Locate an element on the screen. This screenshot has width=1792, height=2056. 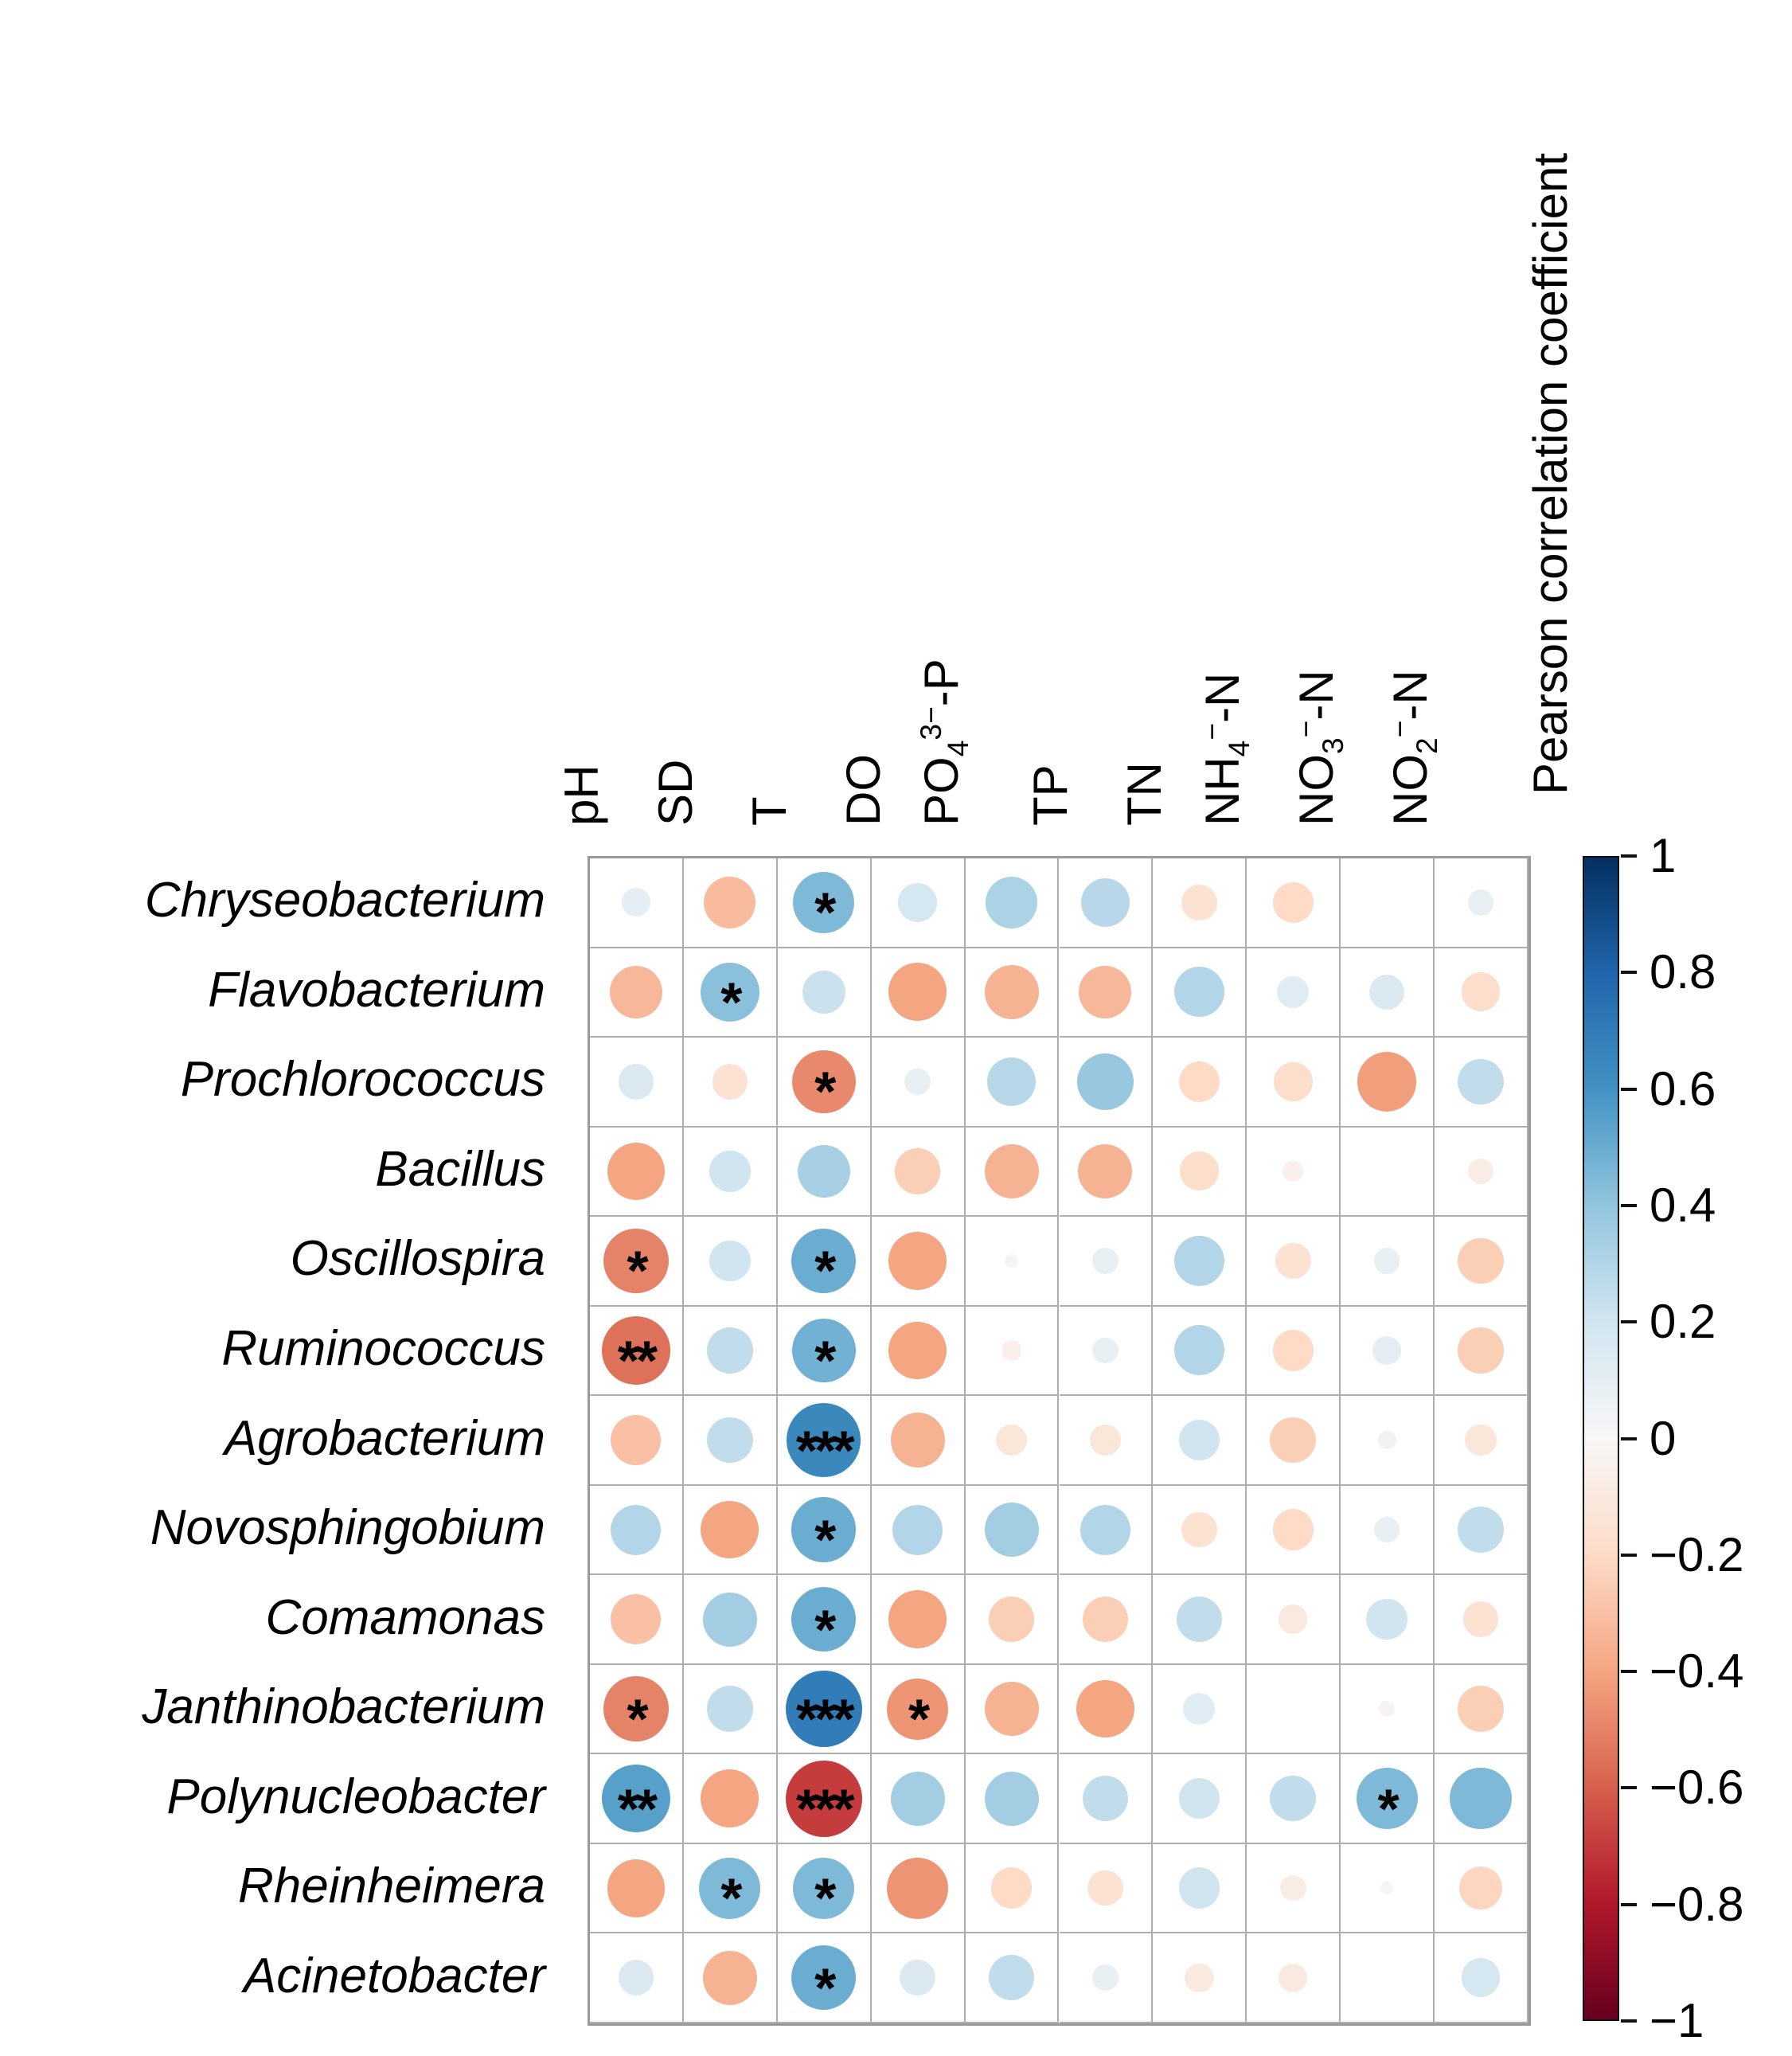
row-label: Janthinobacterium is located at coordinates (343, 1707).